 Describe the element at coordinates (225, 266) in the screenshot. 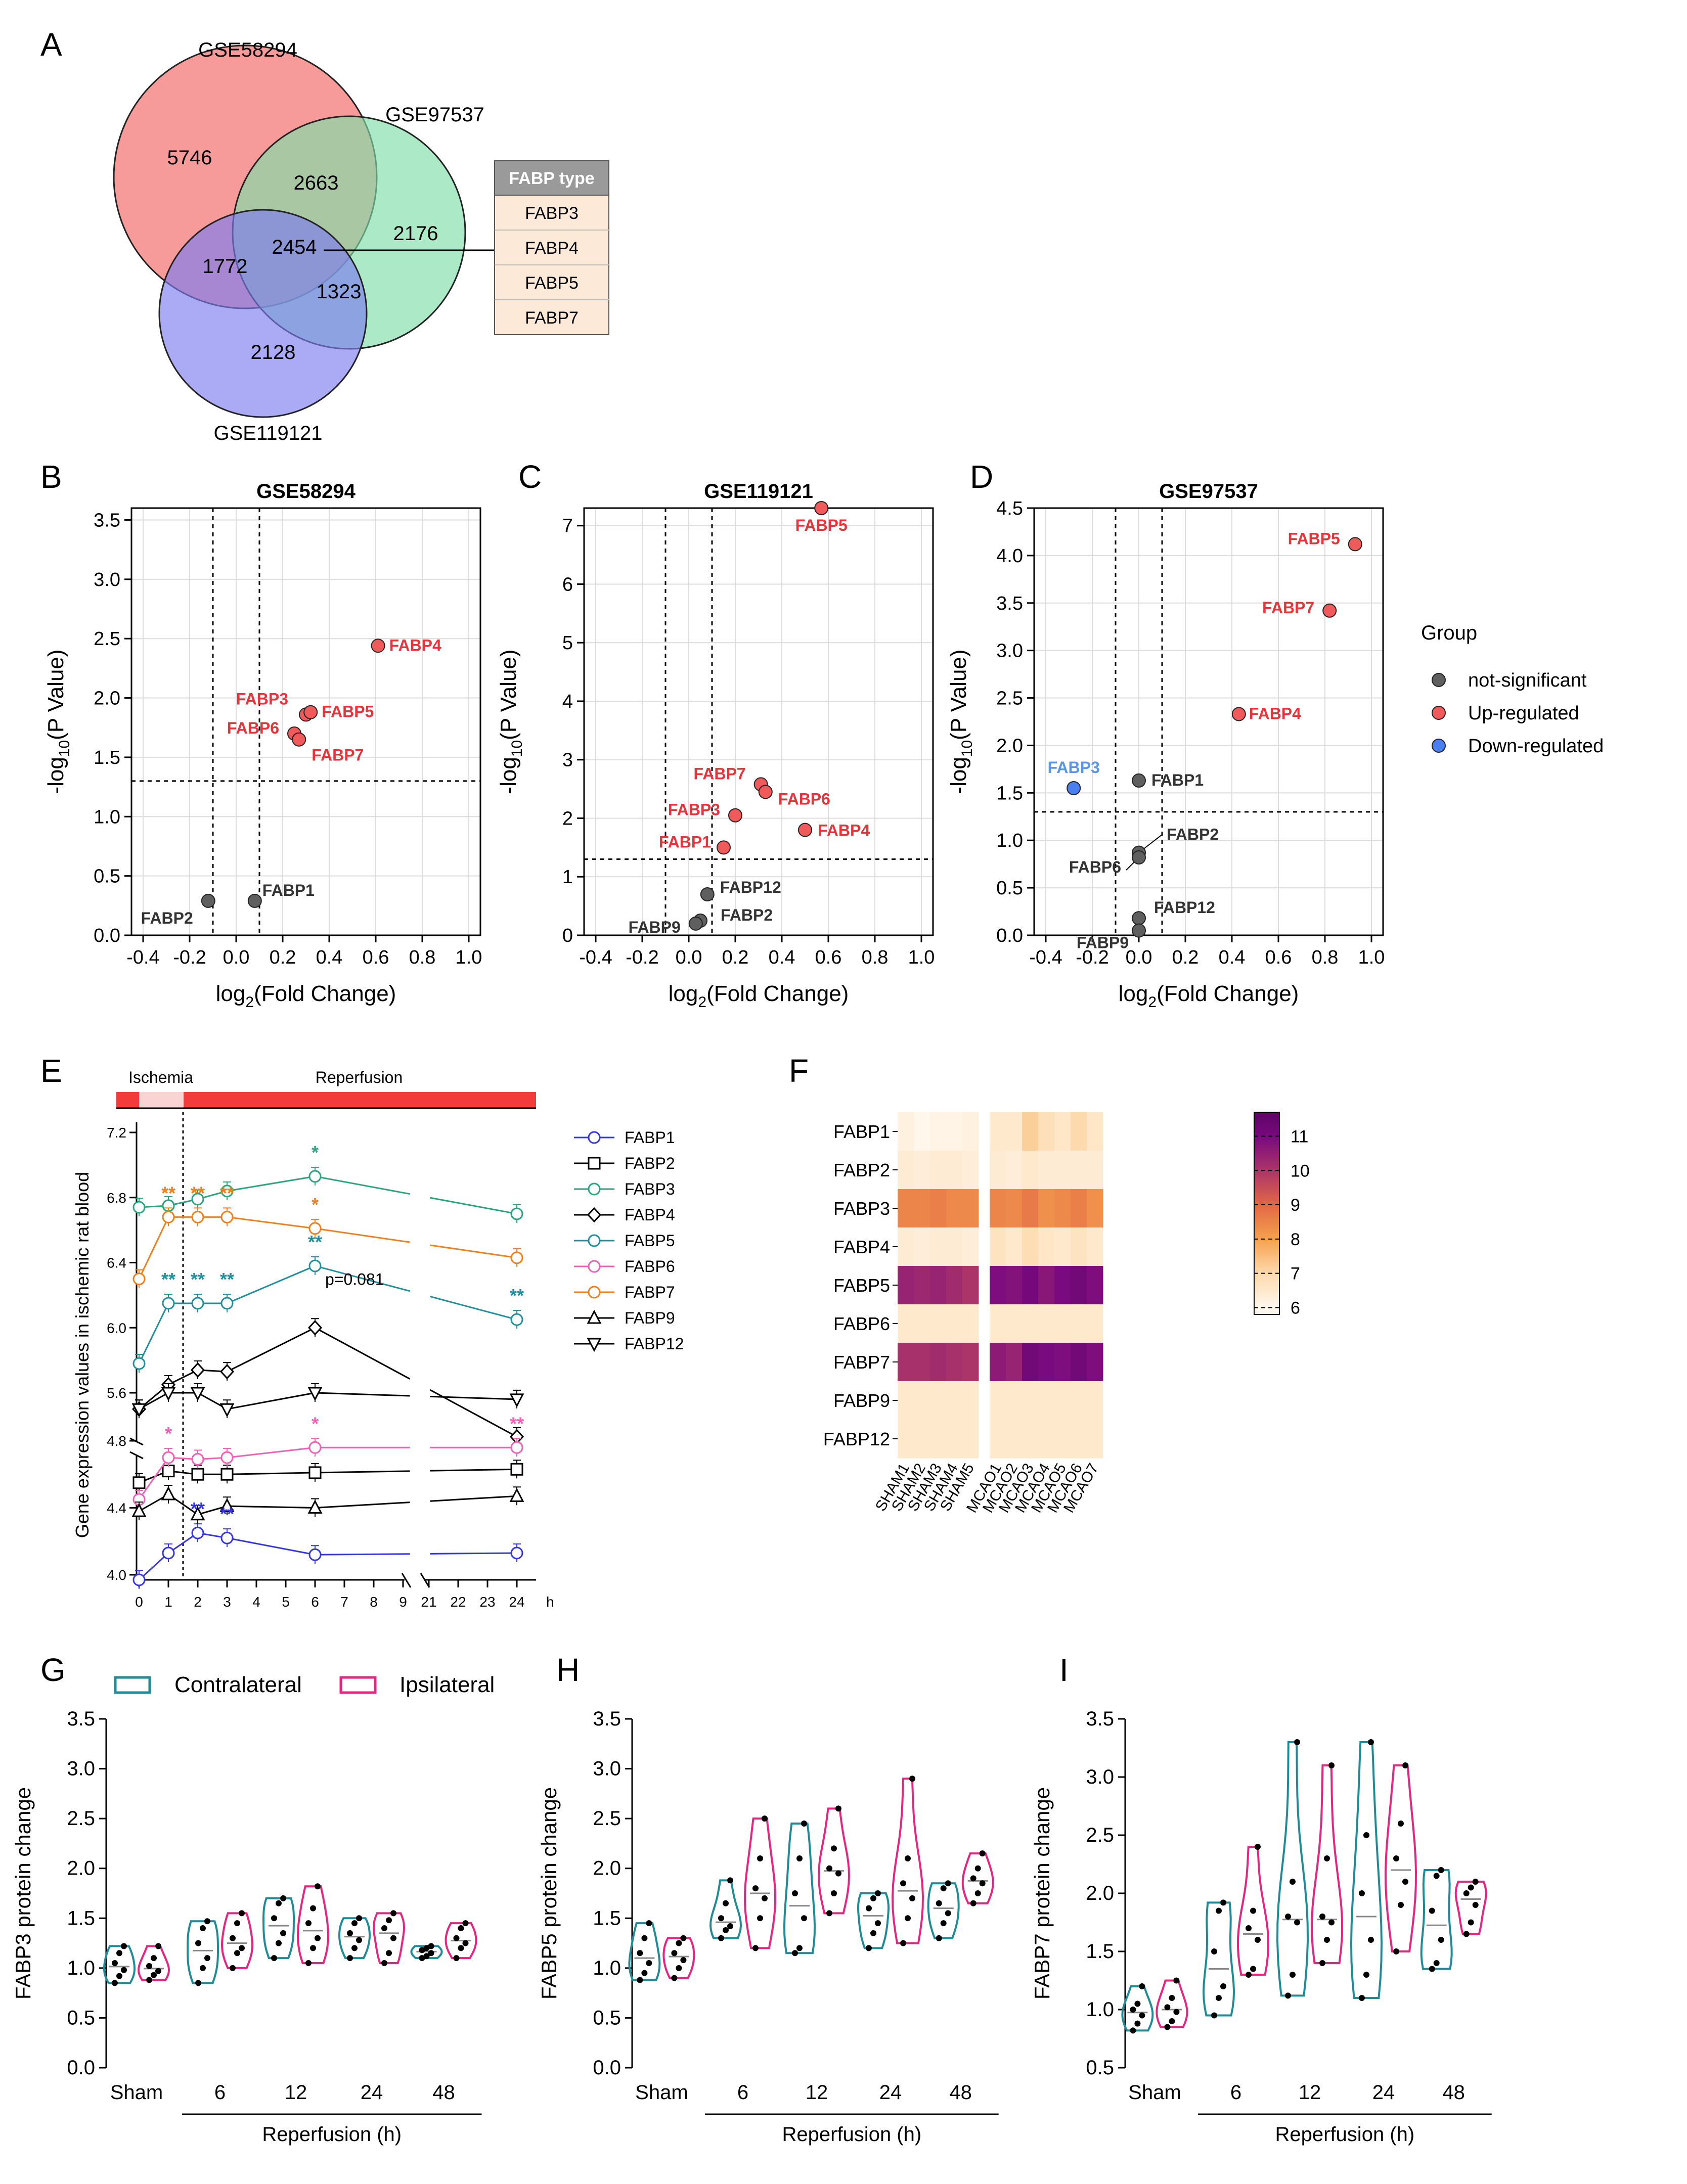

I see `venn-count-58294-119121: 1772` at that location.